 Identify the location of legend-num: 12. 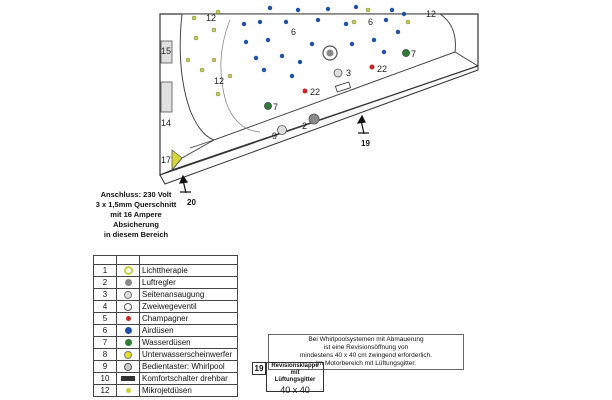
(105, 390).